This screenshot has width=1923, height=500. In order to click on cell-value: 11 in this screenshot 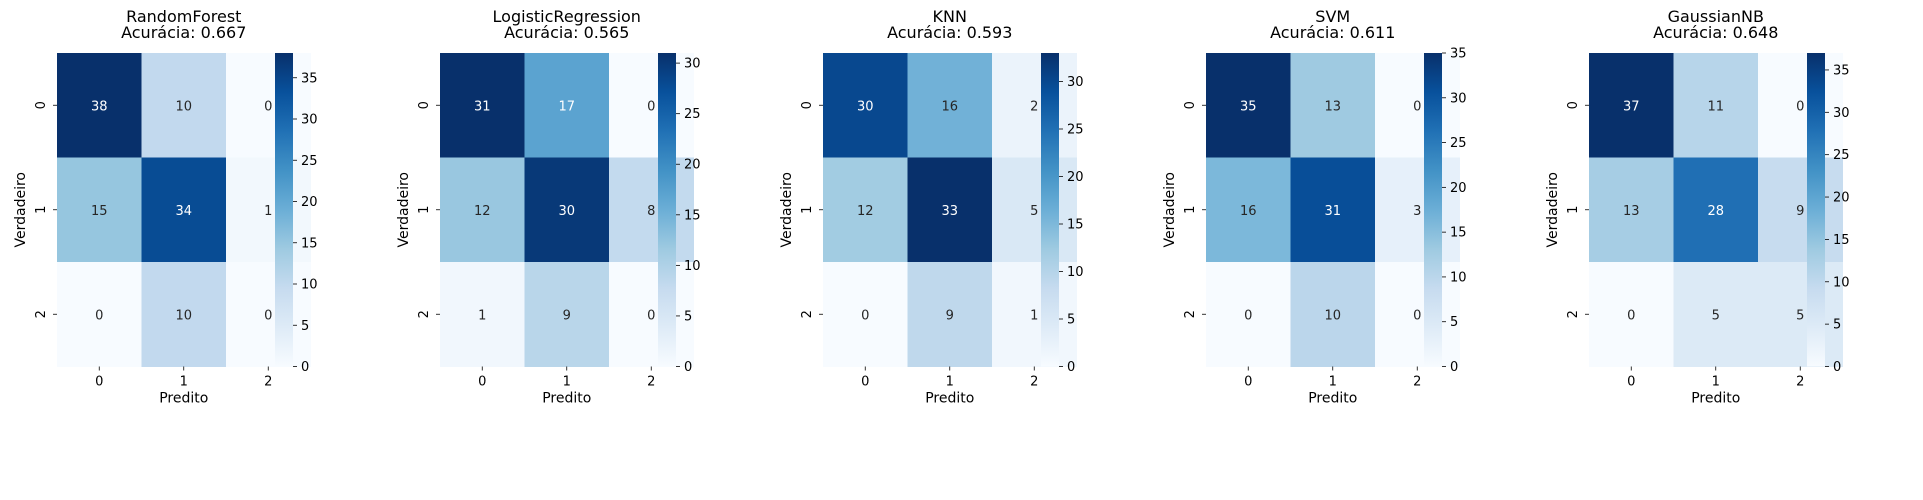, I will do `click(1715, 106)`.